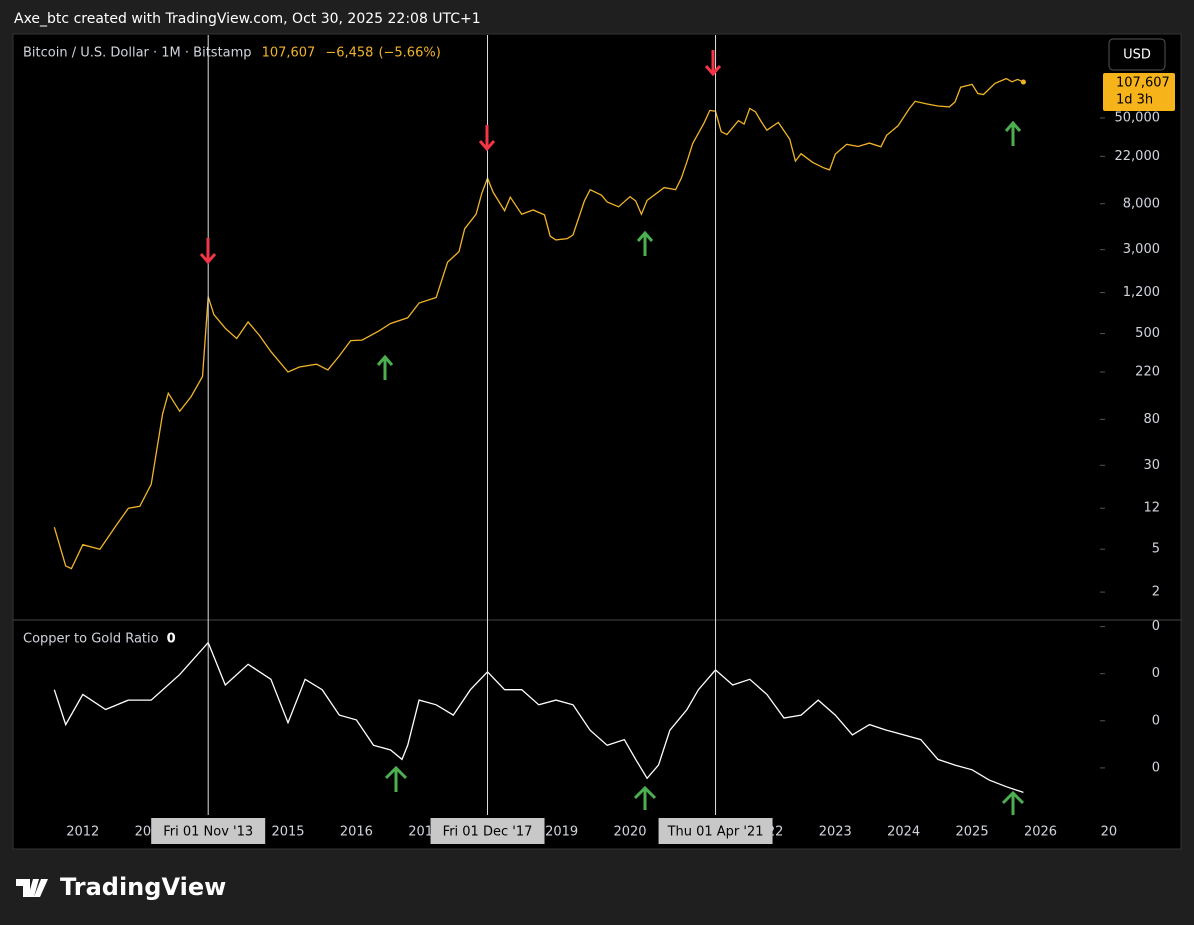 The height and width of the screenshot is (925, 1194). Describe the element at coordinates (538, 717) in the screenshot. I see `series-line` at that location.